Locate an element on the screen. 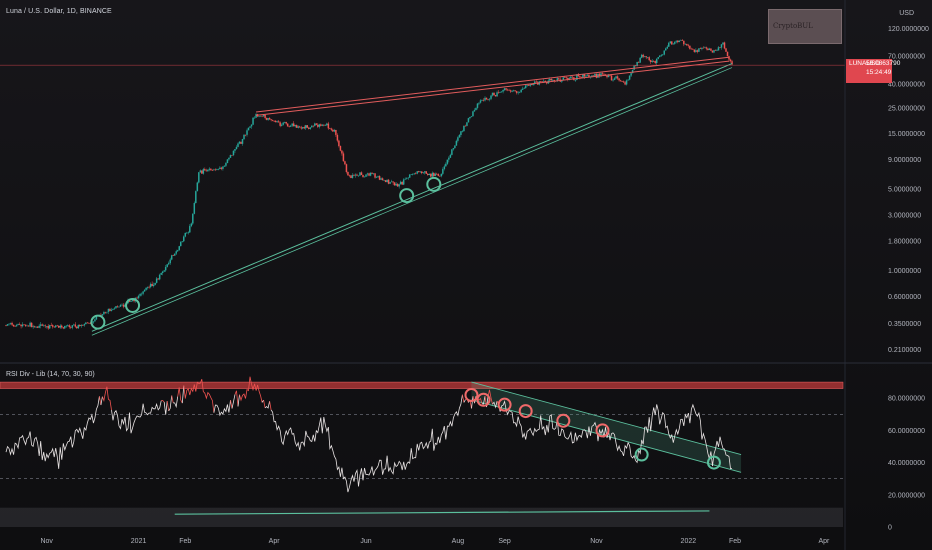 This screenshot has width=932, height=550. rsi-trendline is located at coordinates (606, 418).